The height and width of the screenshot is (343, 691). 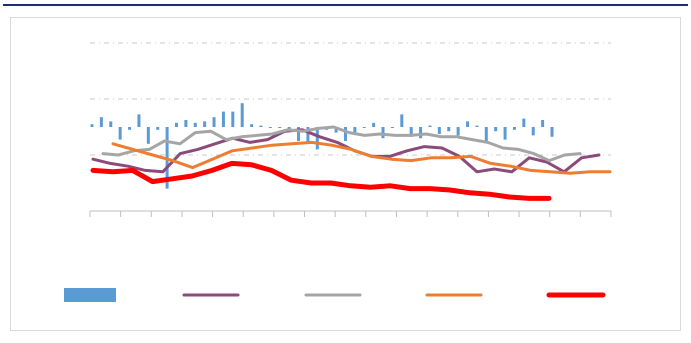 I want to click on legend-swatch-bar, so click(x=90, y=295).